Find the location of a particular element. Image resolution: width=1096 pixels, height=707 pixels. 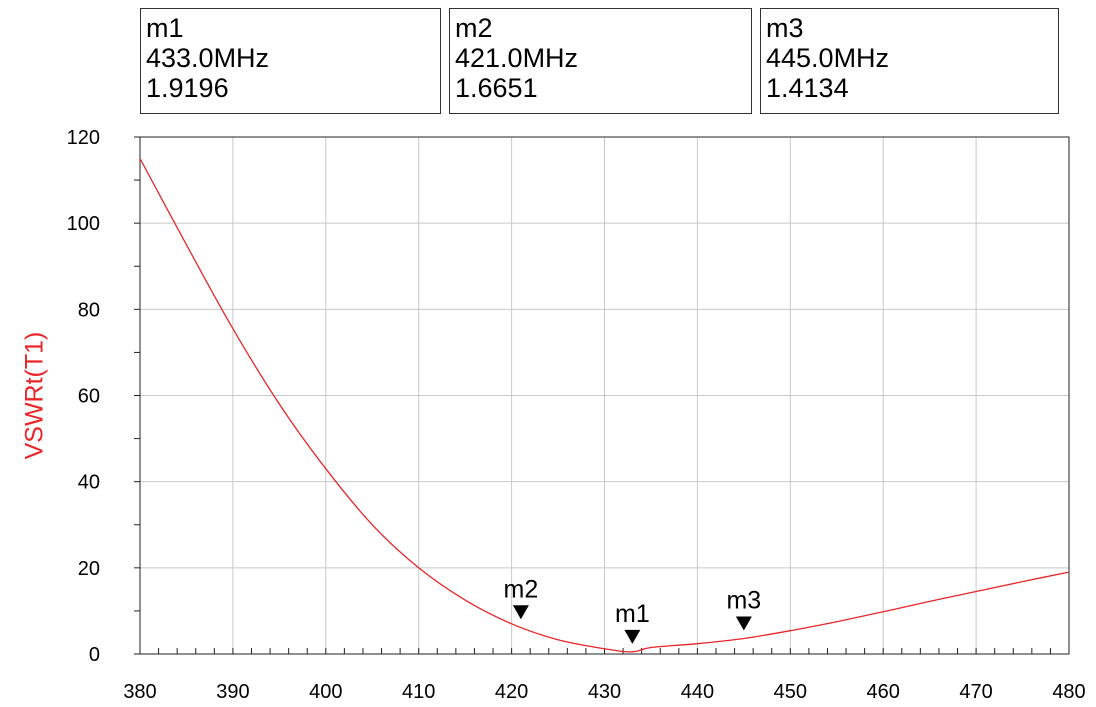

marker-name: m1 is located at coordinates (165, 28).